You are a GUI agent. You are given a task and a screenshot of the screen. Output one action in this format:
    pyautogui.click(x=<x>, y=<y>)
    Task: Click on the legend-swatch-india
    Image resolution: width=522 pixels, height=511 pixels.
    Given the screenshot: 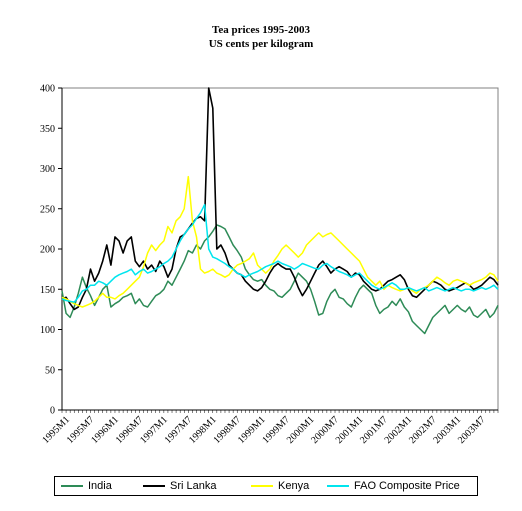 What is the action you would take?
    pyautogui.click(x=72, y=486)
    